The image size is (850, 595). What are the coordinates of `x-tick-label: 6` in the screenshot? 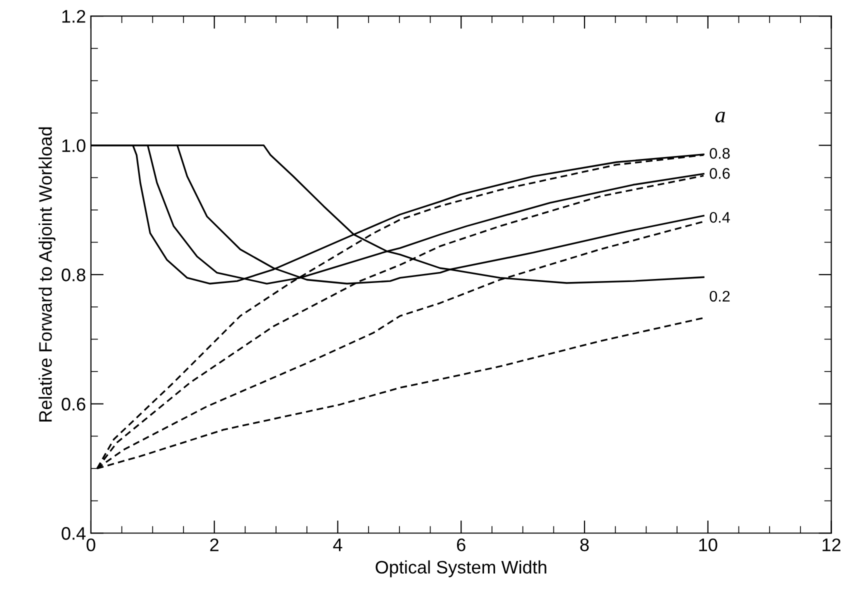 It's located at (461, 545).